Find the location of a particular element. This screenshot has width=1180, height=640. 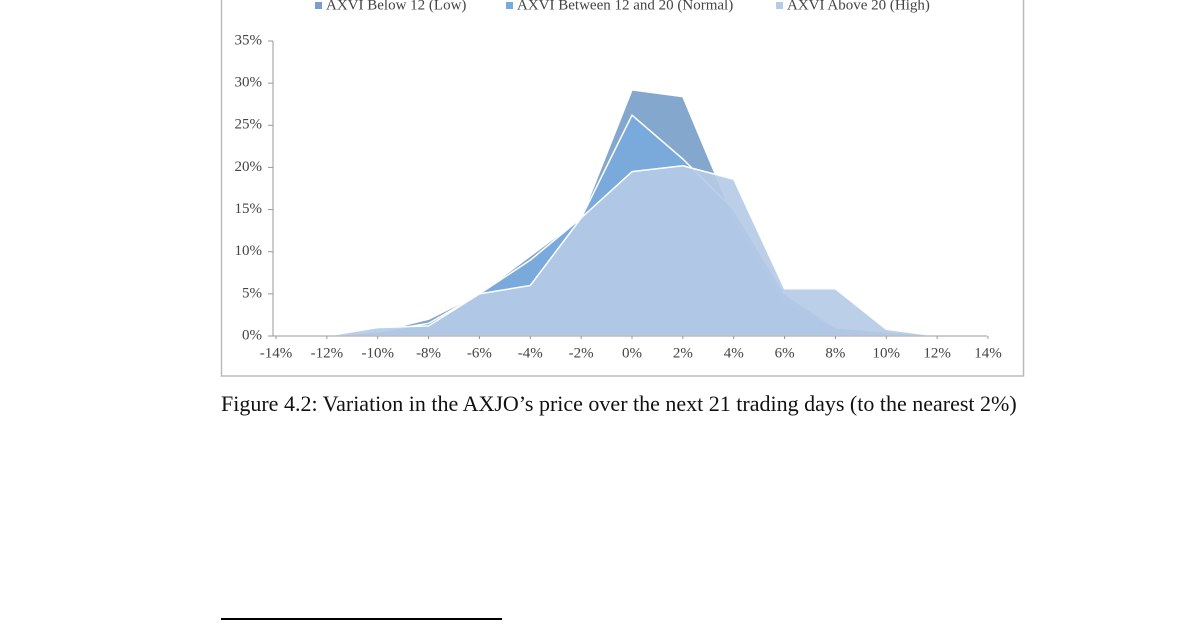

y-tick-label: 20% is located at coordinates (249, 167).